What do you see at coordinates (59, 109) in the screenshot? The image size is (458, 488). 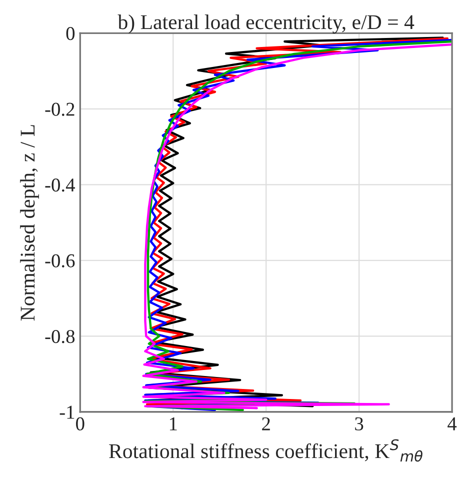 I see `y-tick-label: -0.2` at bounding box center [59, 109].